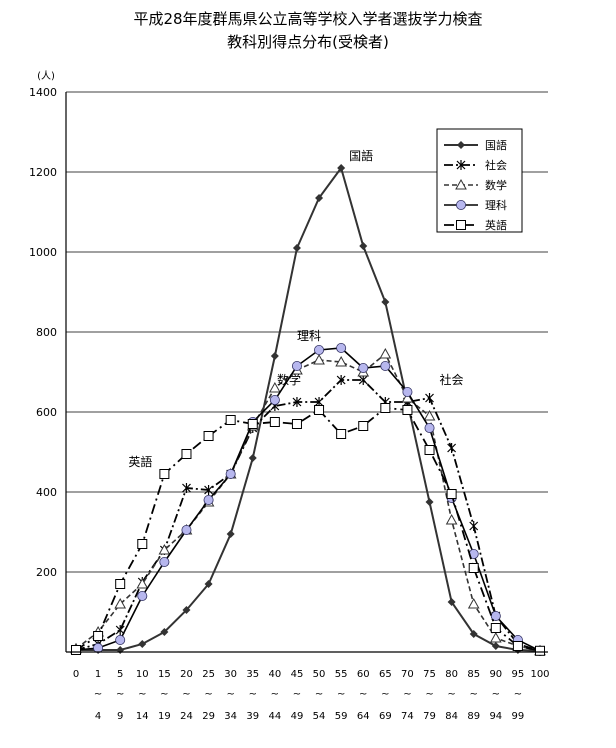 Image resolution: width=616 pixels, height=748 pixels. What do you see at coordinates (496, 145) in the screenshot?
I see `legend-label: 国語` at bounding box center [496, 145].